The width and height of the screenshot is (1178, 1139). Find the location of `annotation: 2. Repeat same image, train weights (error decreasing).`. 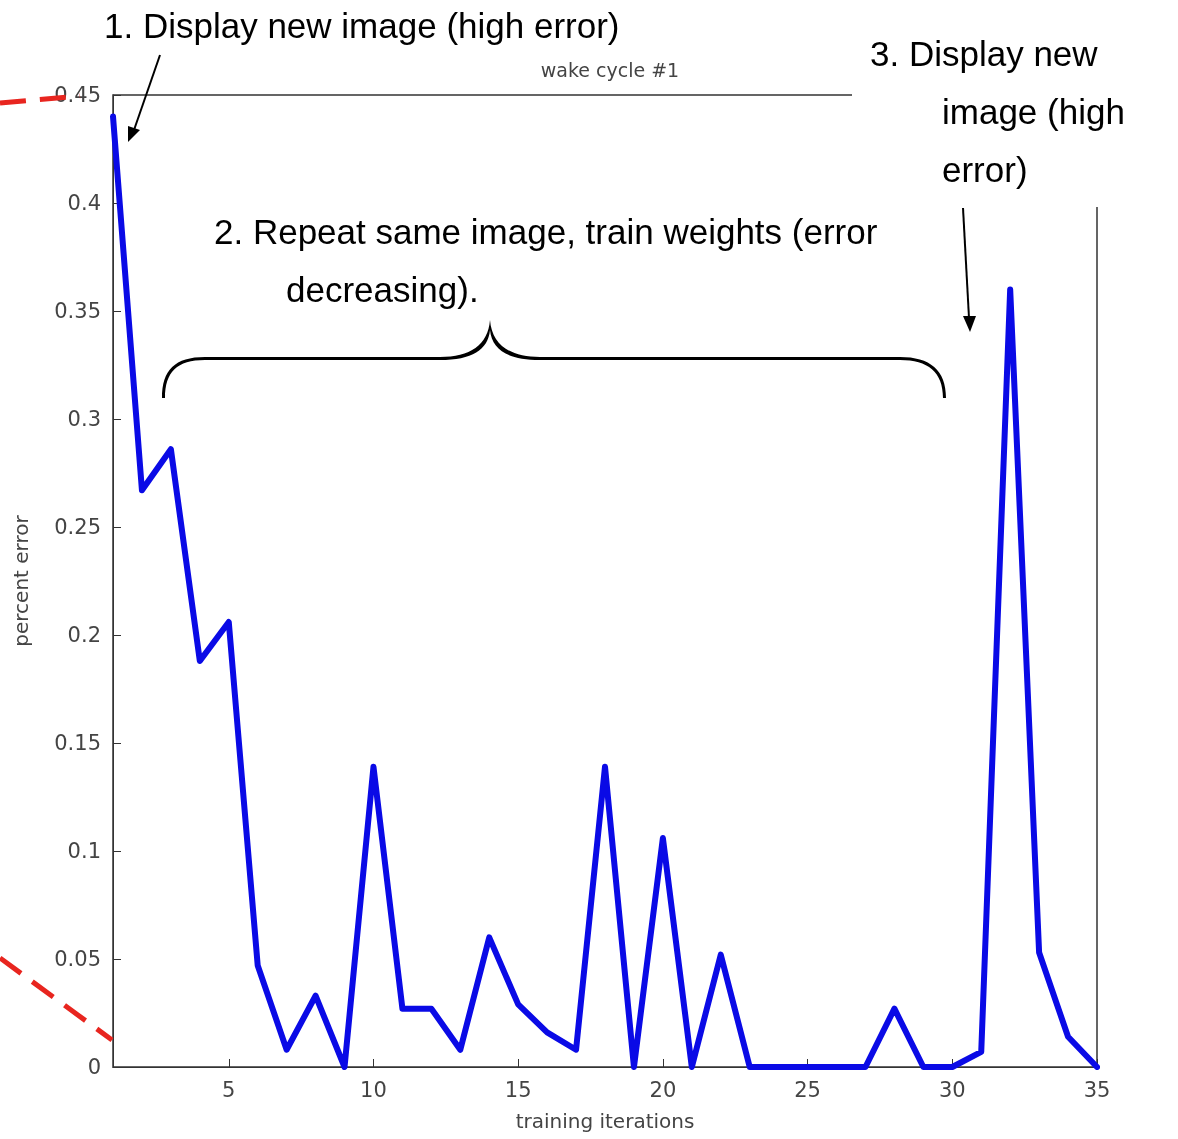

annotation: 2. Repeat same image, train weights (error decreasing). is located at coordinates (546, 261).